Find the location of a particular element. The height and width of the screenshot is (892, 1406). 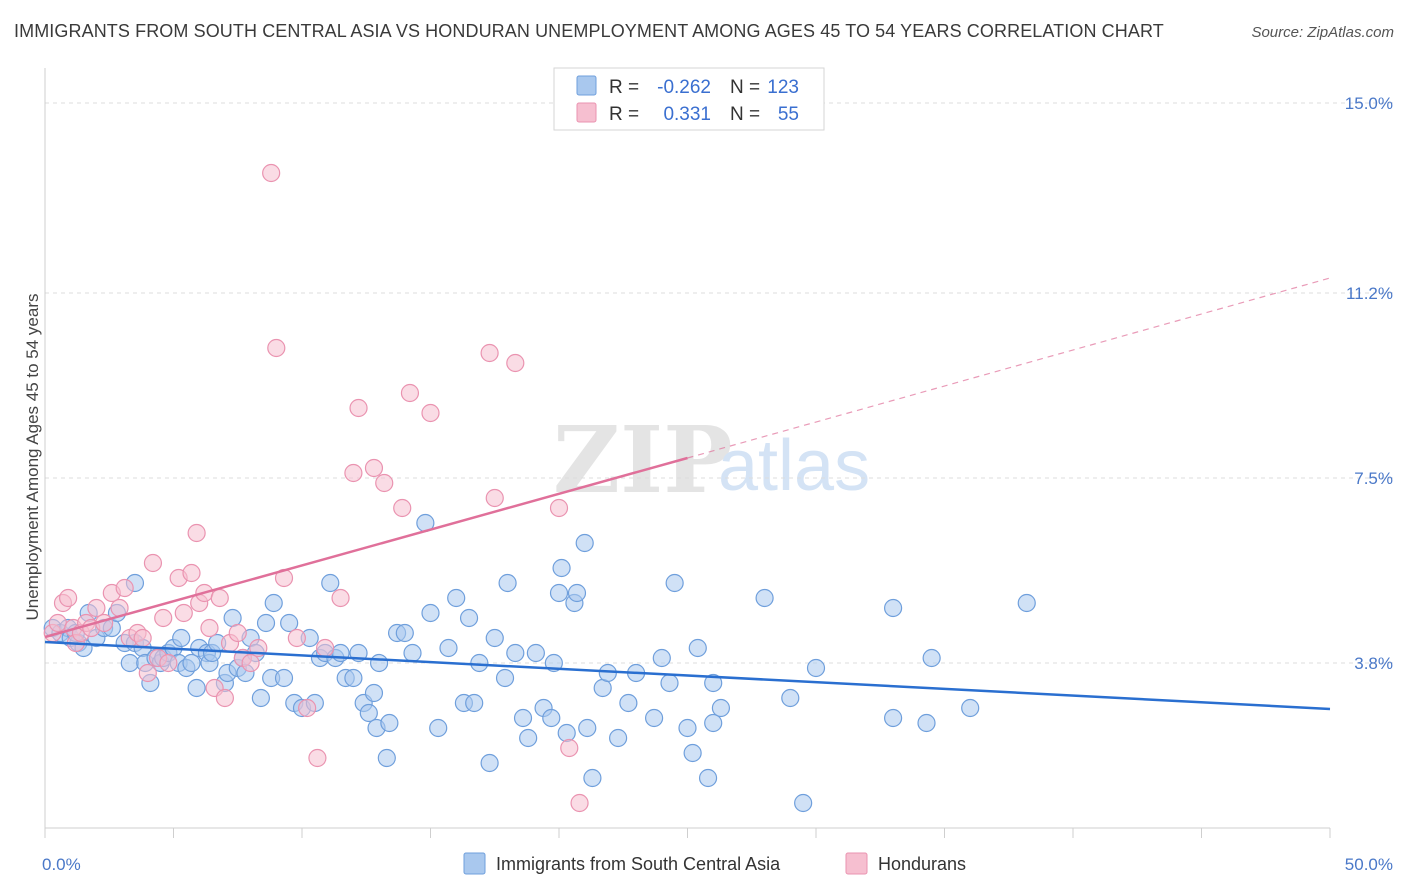

source-label: Source: ZipAtlas.com is located at coordinates (1322, 32).